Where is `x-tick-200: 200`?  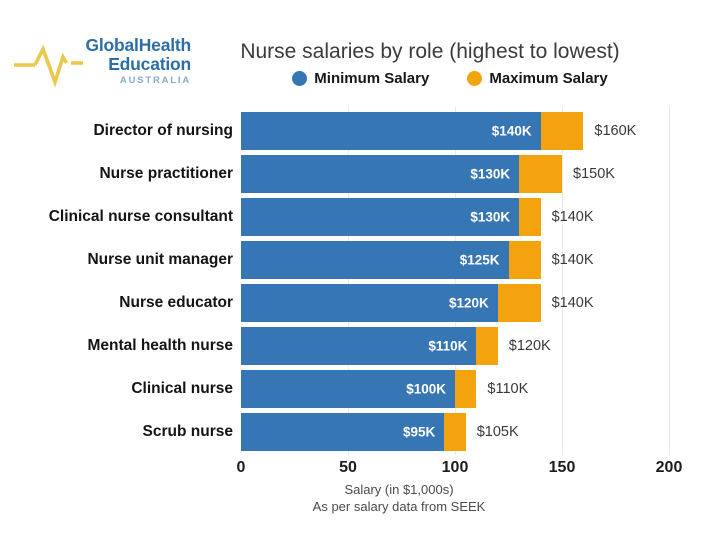
x-tick-200: 200 is located at coordinates (669, 467).